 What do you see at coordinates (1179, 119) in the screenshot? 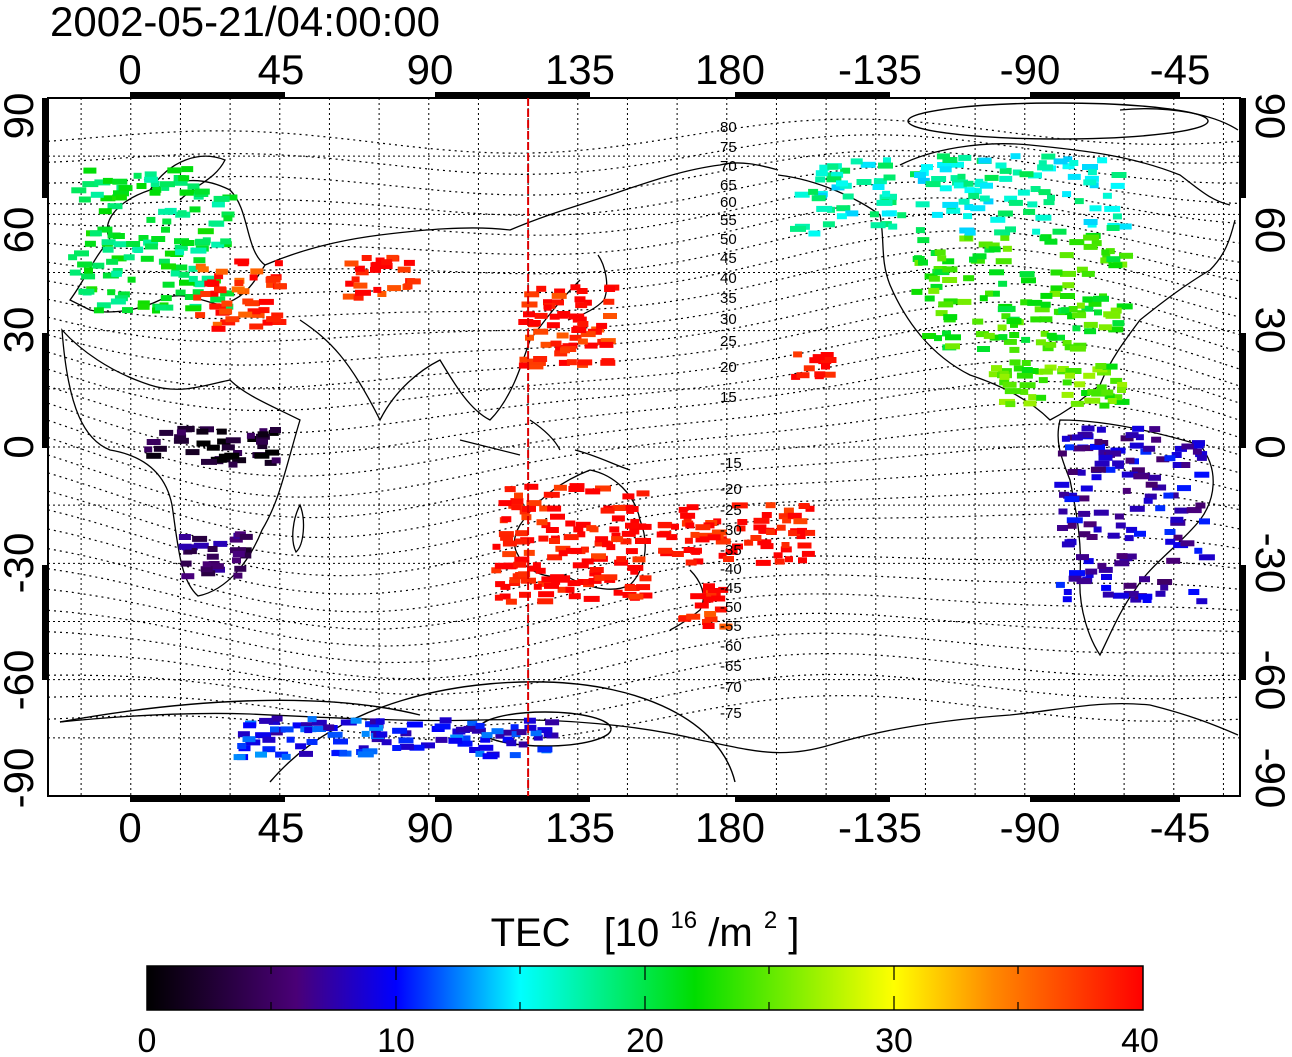
I see `greenland-coastline` at bounding box center [1179, 119].